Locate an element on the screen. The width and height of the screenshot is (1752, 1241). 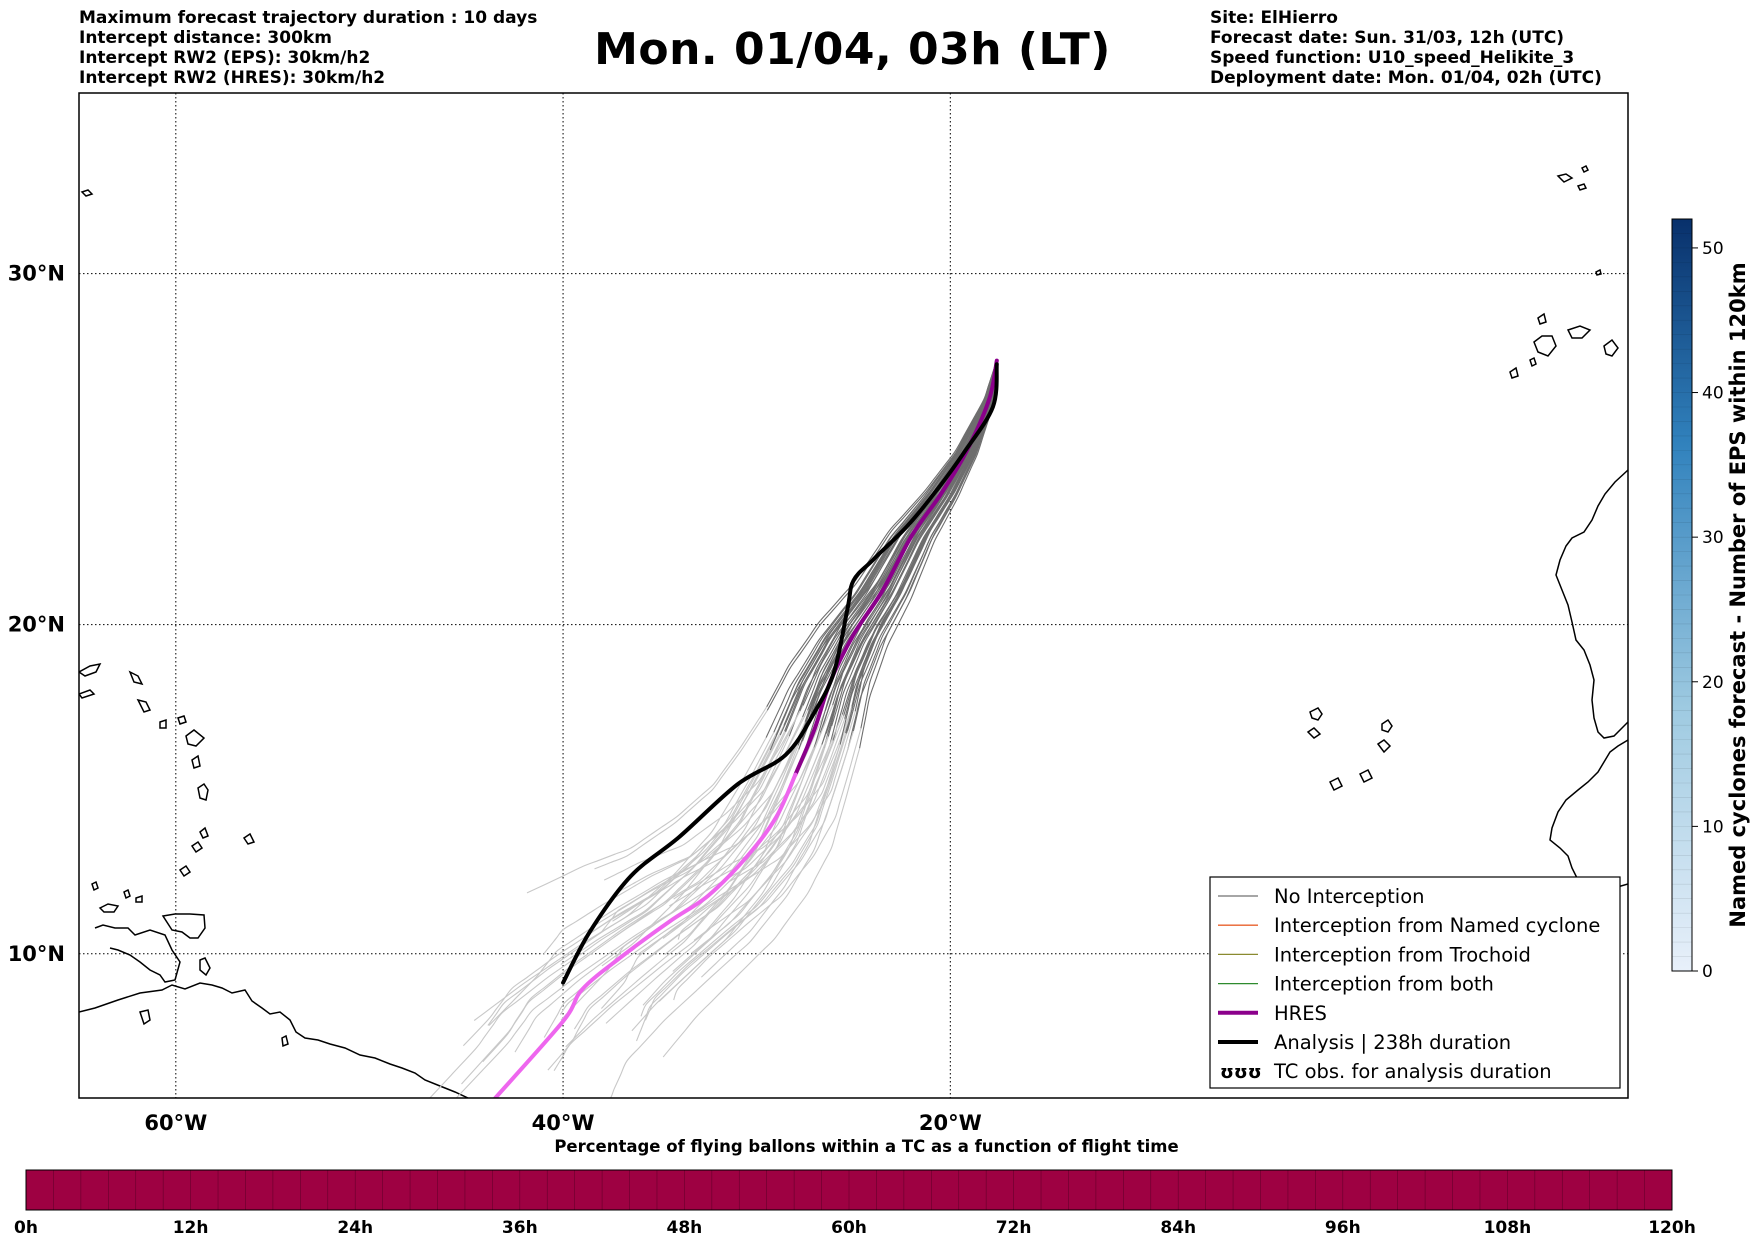
lon-tick-label: 60°W is located at coordinates (175, 1123).